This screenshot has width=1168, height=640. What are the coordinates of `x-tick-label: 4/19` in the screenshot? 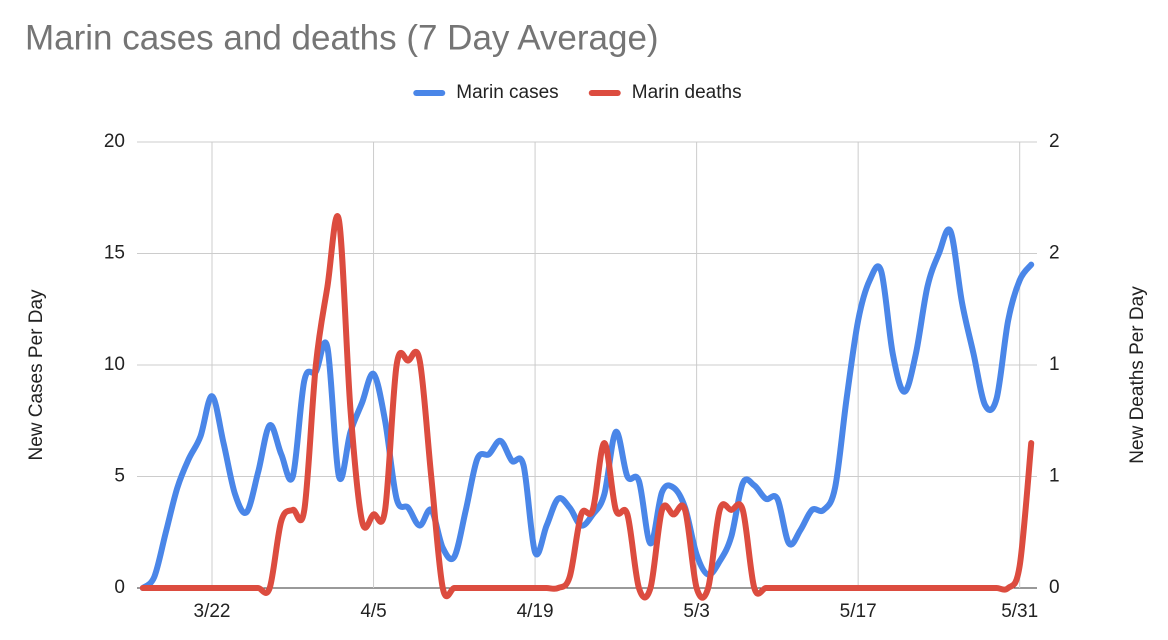 It's located at (535, 611).